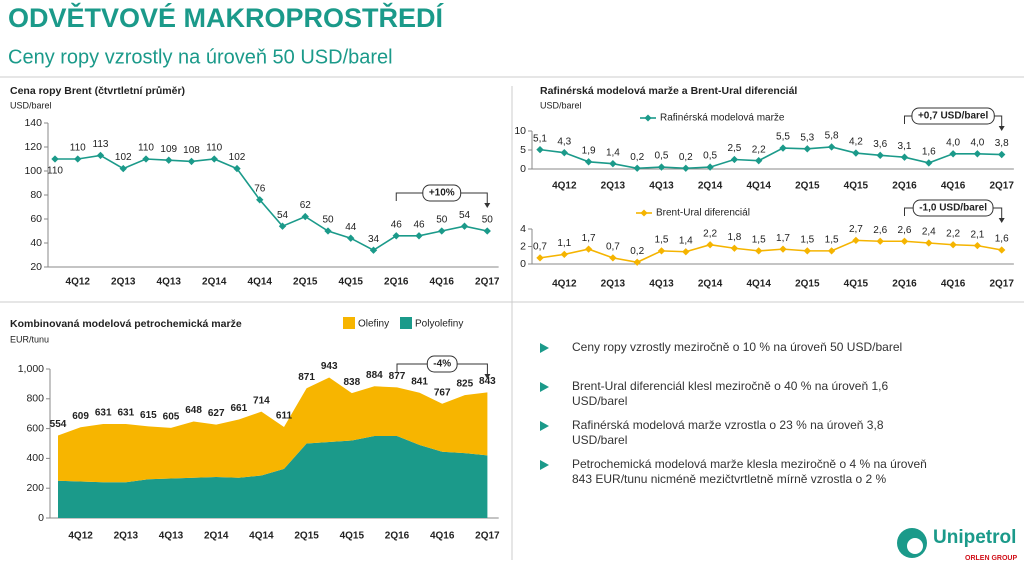 This screenshot has width=1024, height=574. I want to click on data-label: 46, so click(419, 224).